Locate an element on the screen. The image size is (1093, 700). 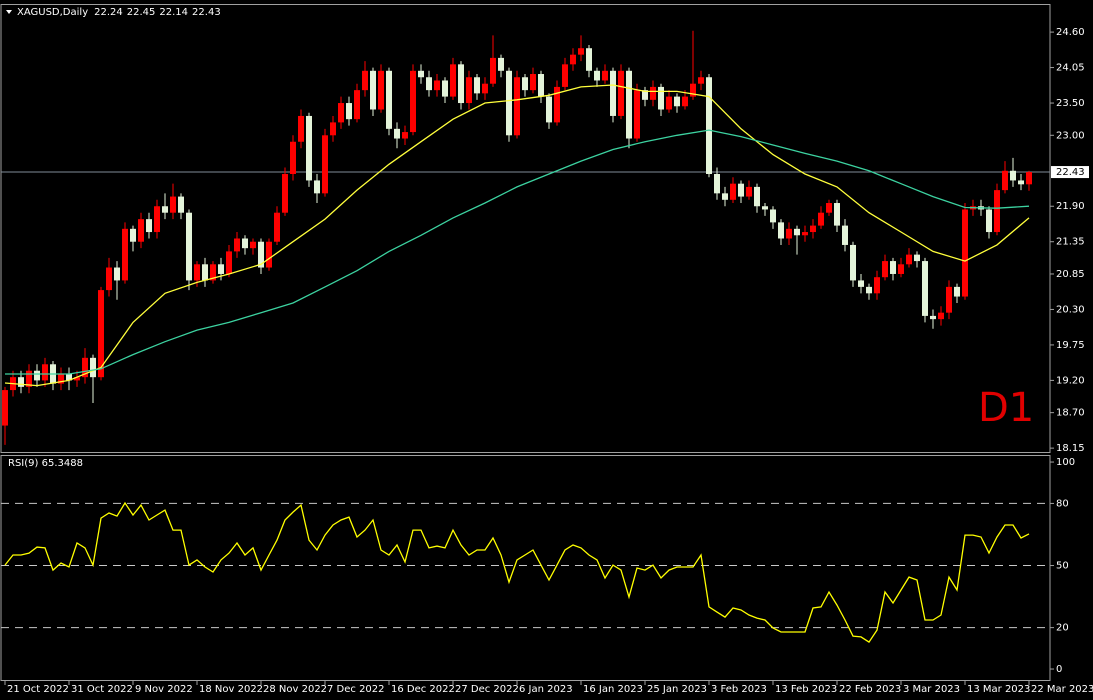
symbol: XAGUSD,Daily is located at coordinates (52, 12).